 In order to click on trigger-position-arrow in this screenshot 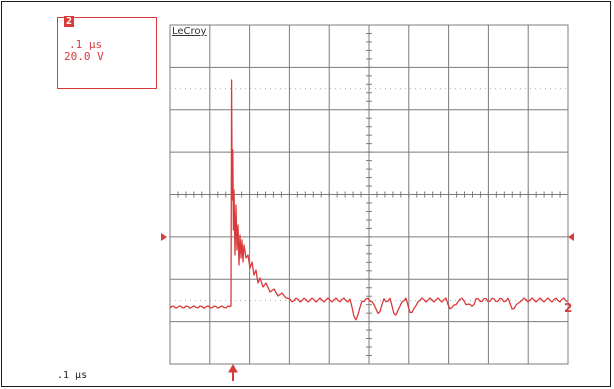, I will do `click(233, 372)`.